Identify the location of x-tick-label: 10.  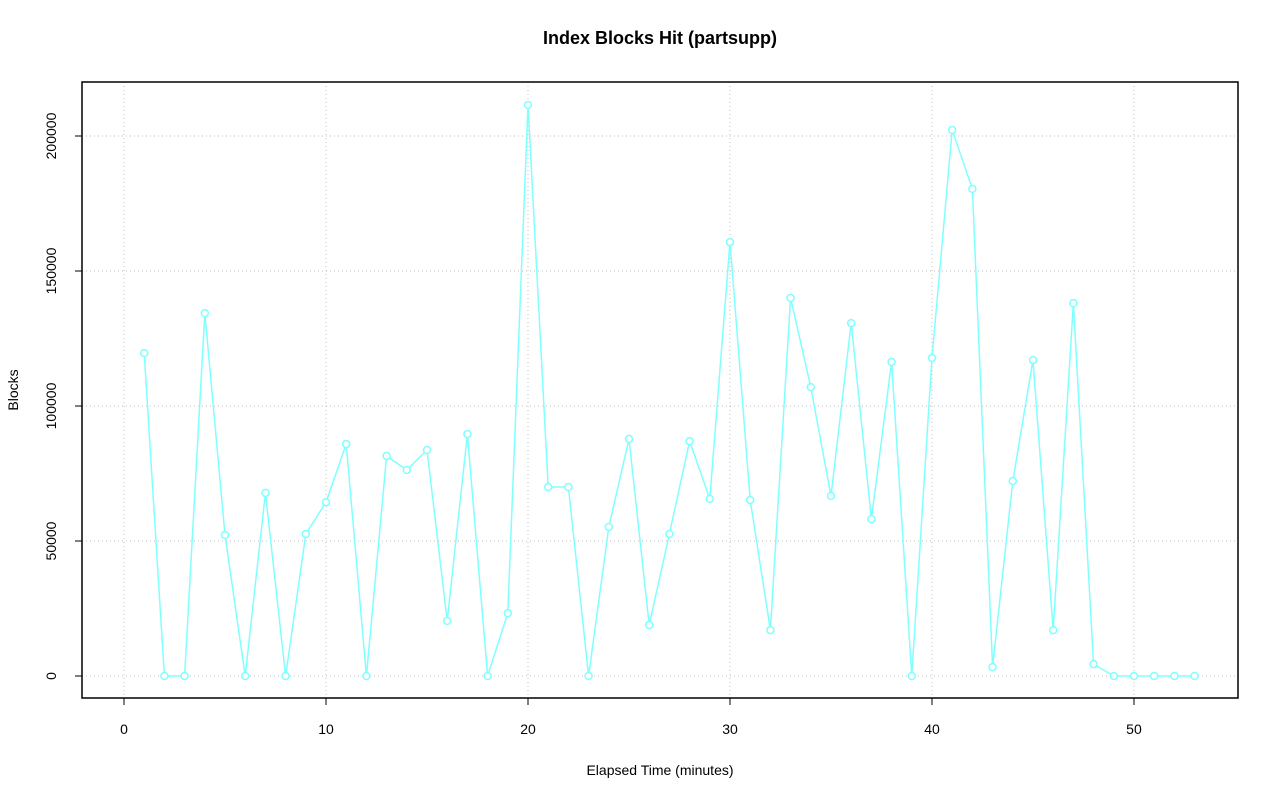
(326, 729).